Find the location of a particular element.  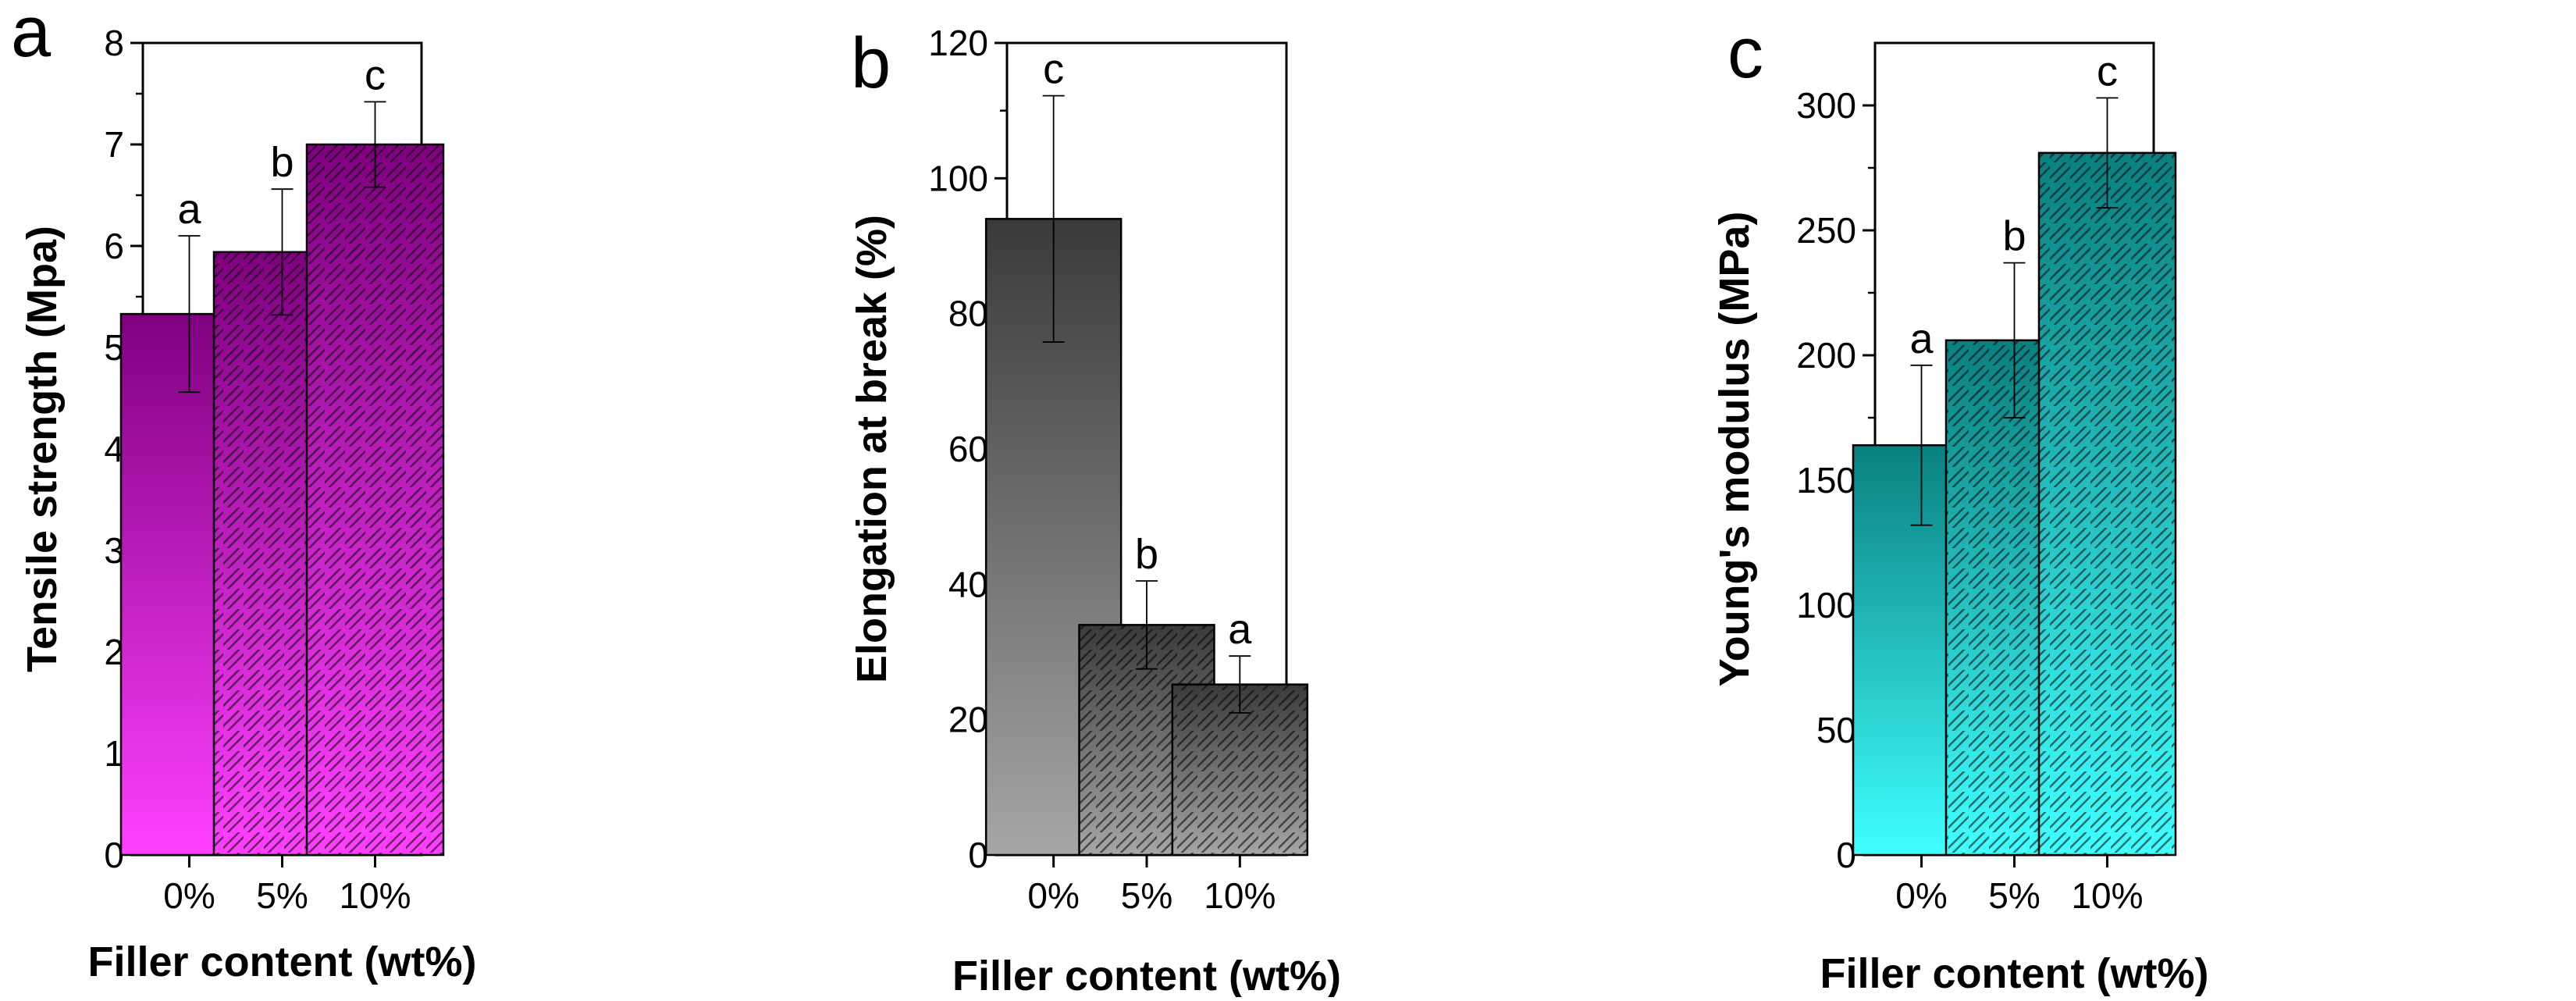

y-tick-label: 7 is located at coordinates (114, 144).